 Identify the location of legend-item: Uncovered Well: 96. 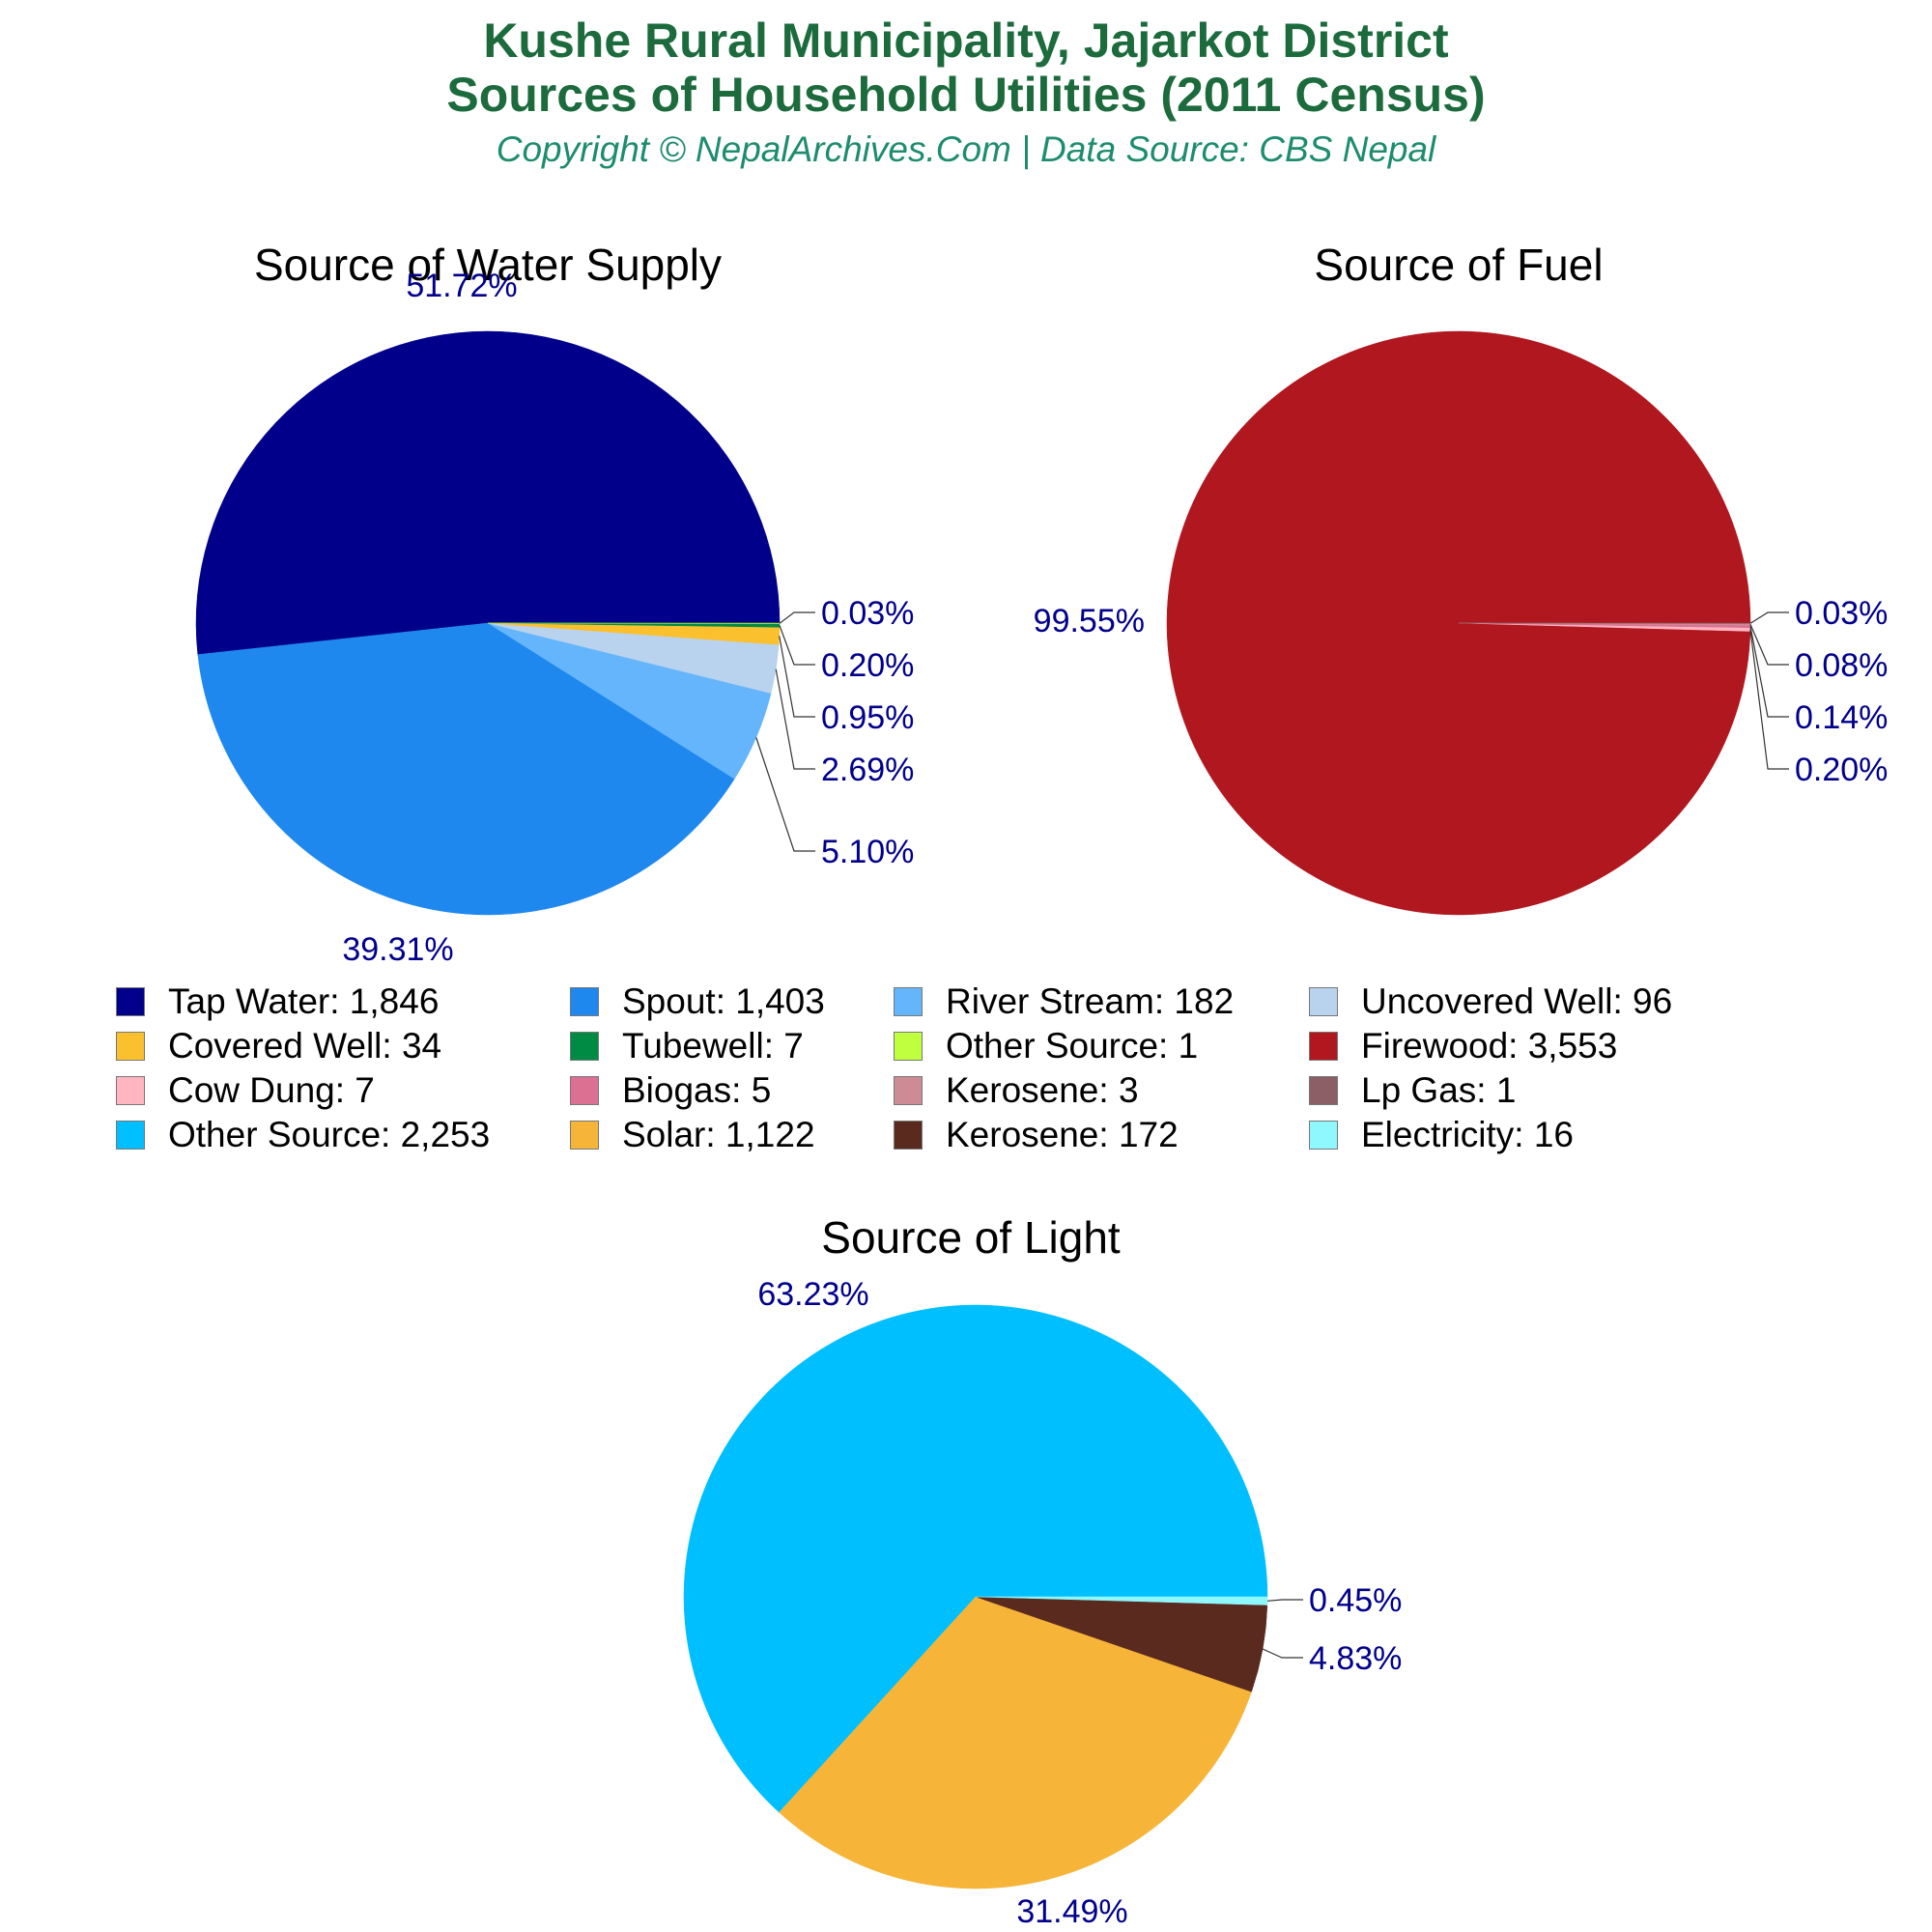
(1491, 1001).